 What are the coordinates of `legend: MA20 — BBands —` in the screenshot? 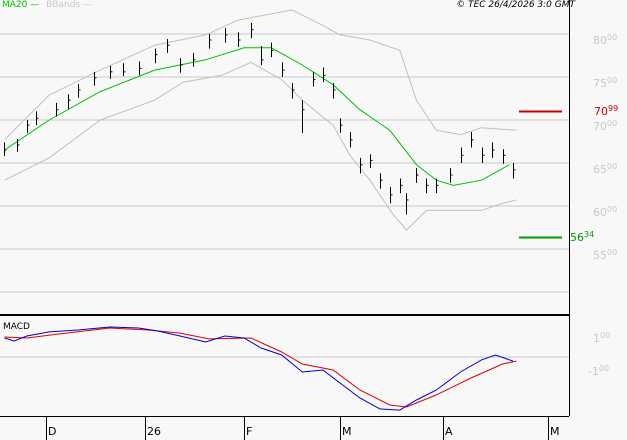 It's located at (47, 5).